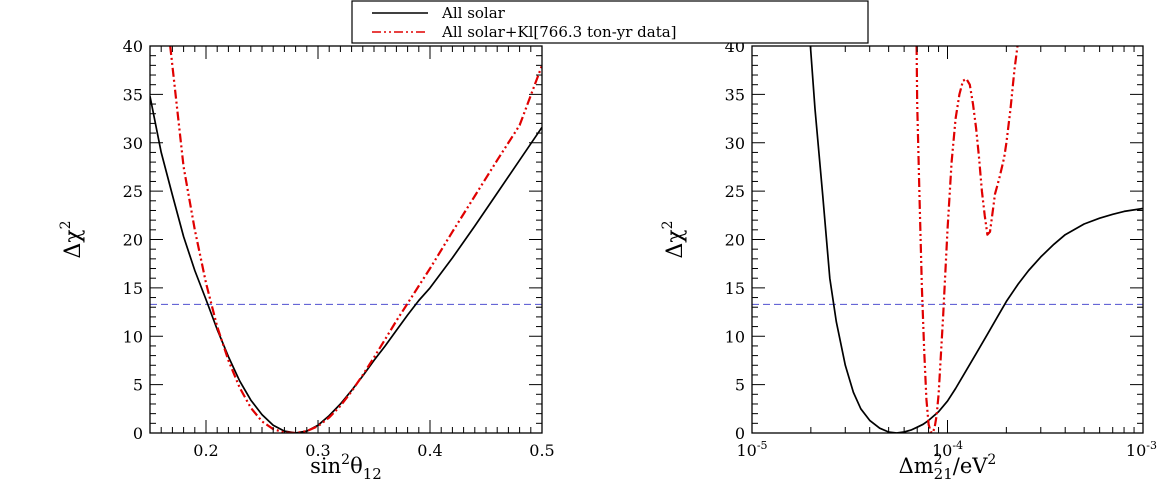 The width and height of the screenshot is (1159, 491). Describe the element at coordinates (205, 450) in the screenshot. I see `x-tick-label: 0.2` at that location.